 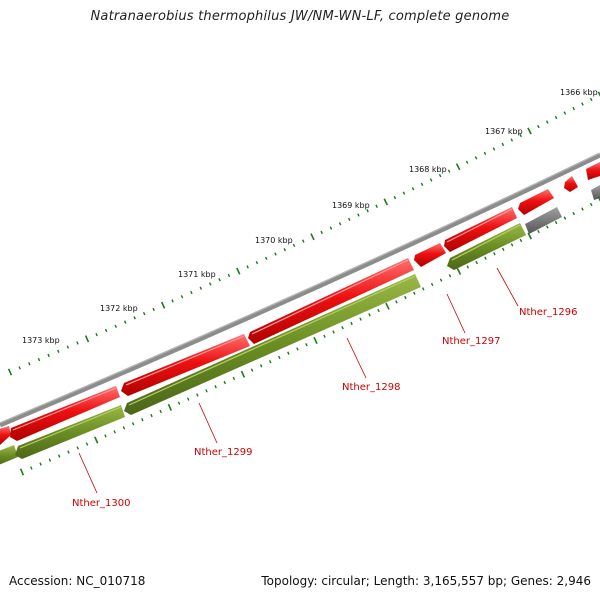 I want to click on scale-label-1372: 1372 kbp, so click(x=119, y=308).